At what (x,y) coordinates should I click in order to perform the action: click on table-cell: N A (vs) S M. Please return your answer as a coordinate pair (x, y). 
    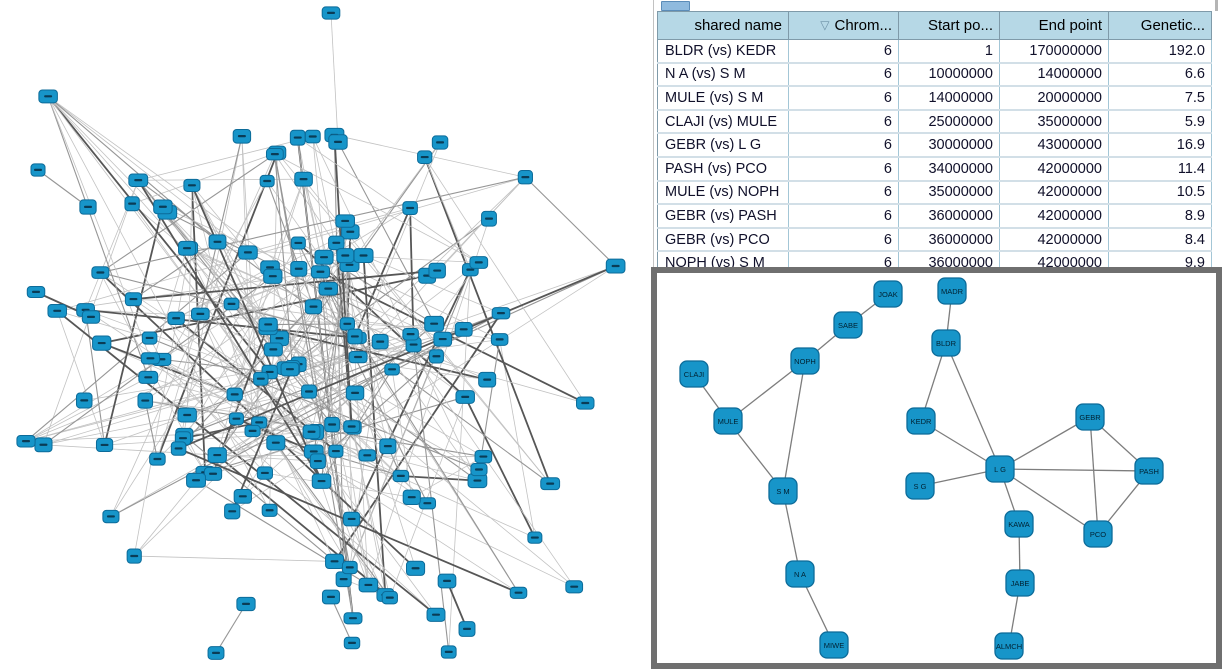
    Looking at the image, I should click on (723, 75).